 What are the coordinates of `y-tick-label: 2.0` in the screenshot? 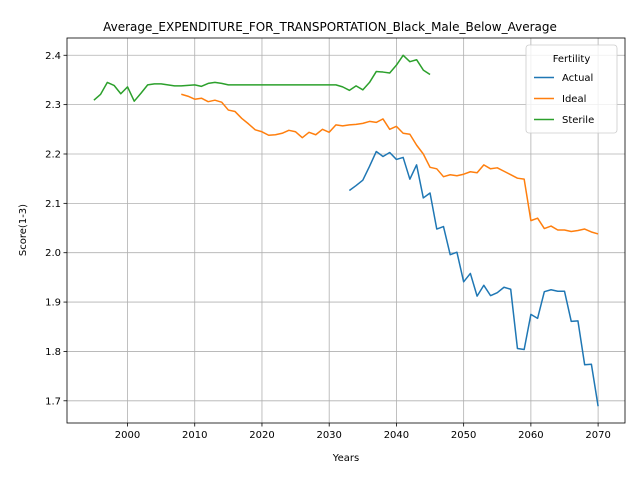 It's located at (53, 253).